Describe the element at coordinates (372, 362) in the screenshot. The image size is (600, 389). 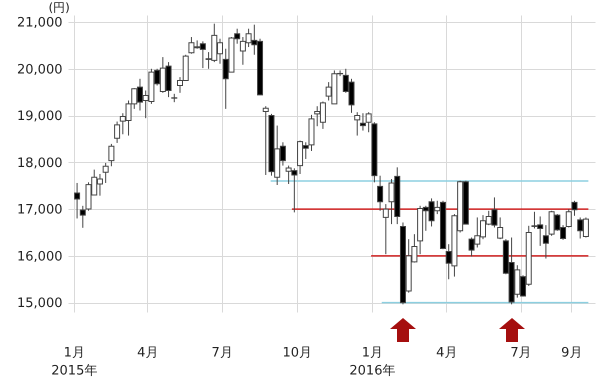
I see `x-tick-label: 1月 2016年` at that location.